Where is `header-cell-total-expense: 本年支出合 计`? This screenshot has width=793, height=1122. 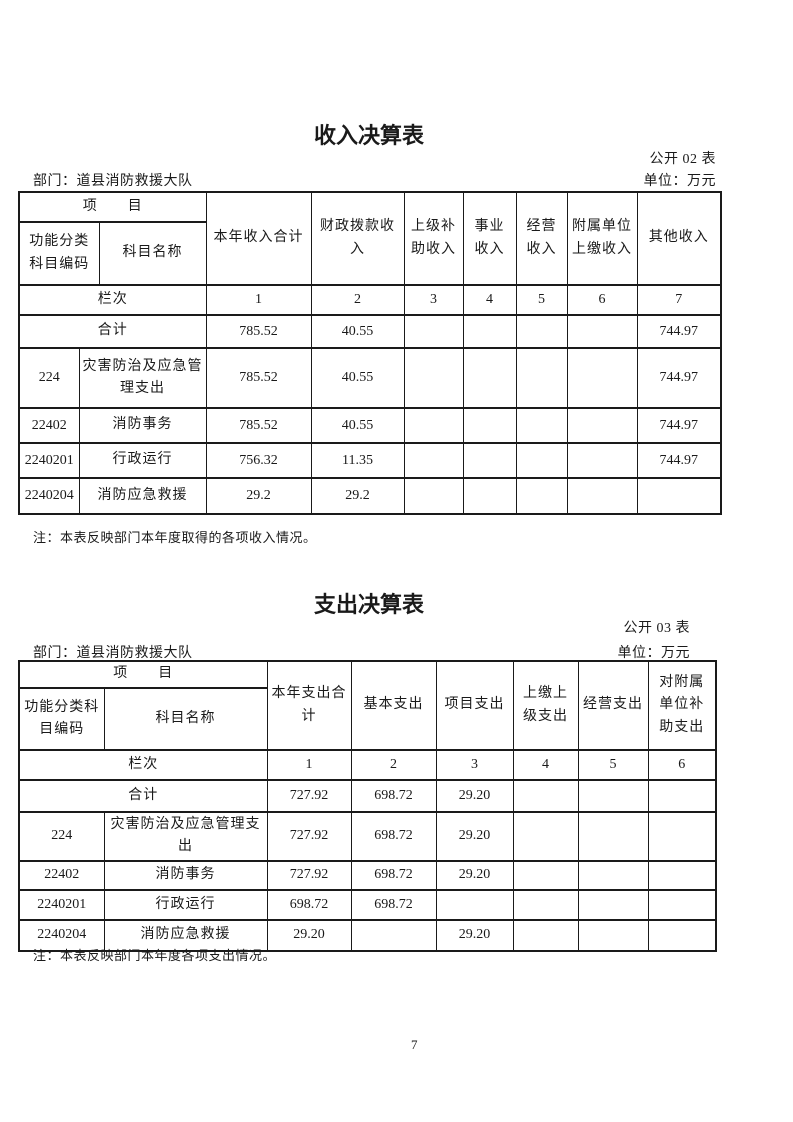 header-cell-total-expense: 本年支出合 计 is located at coordinates (309, 705).